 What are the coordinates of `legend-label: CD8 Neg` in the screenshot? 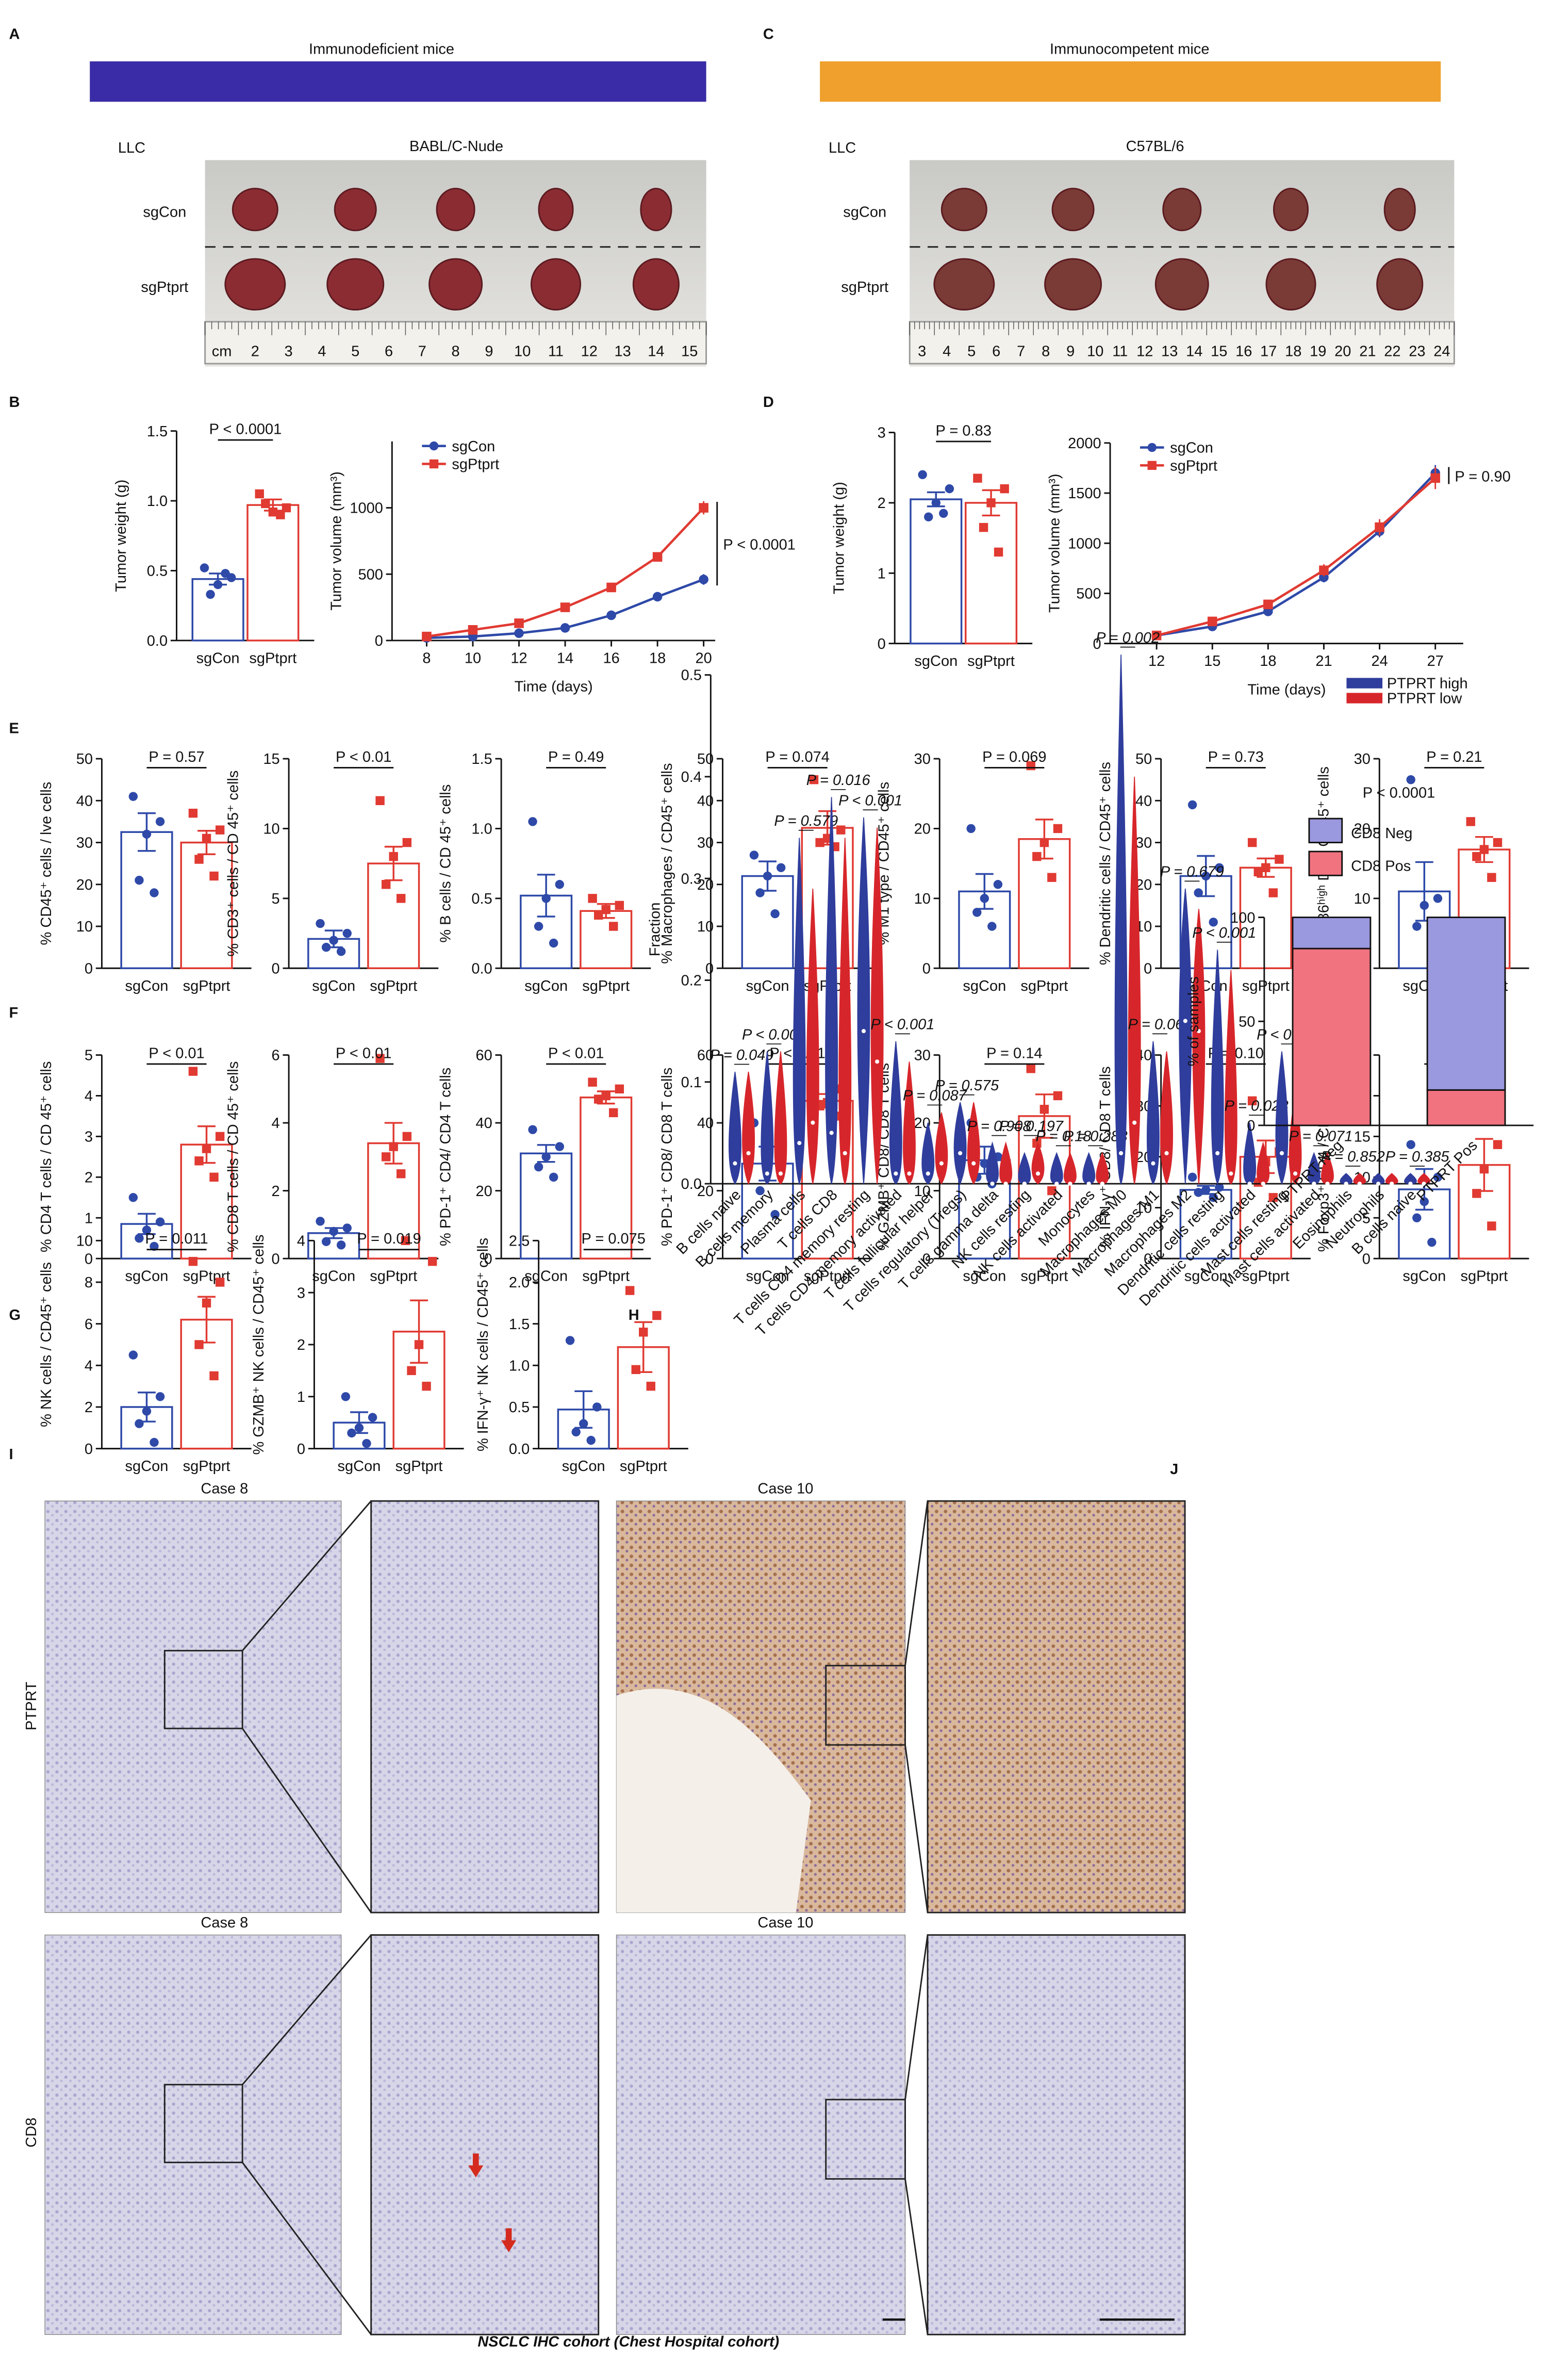 It's located at (1381, 833).